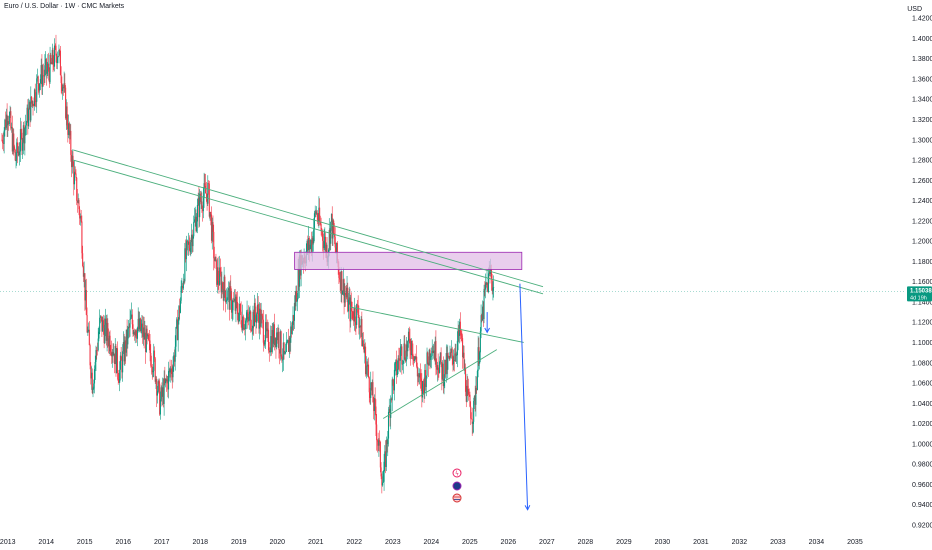  What do you see at coordinates (922, 79) in the screenshot?
I see `y-tick-label: 1.36000` at bounding box center [922, 79].